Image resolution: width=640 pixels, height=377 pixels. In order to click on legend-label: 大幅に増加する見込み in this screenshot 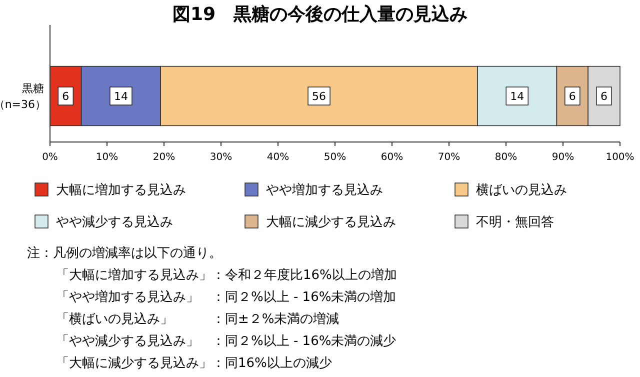, I will do `click(121, 190)`.